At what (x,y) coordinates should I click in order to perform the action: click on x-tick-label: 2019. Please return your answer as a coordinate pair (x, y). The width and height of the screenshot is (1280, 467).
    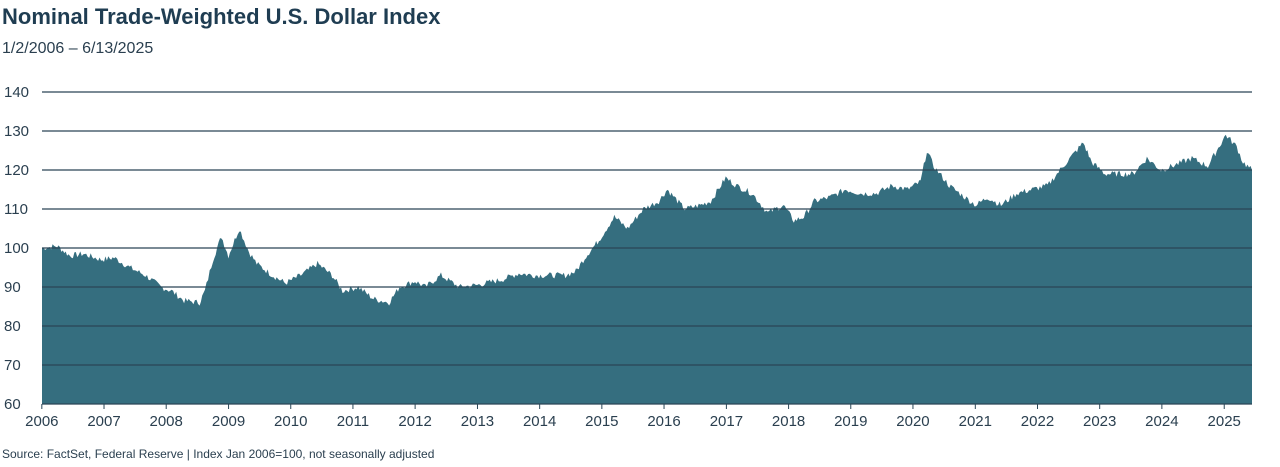
    Looking at the image, I should click on (850, 421).